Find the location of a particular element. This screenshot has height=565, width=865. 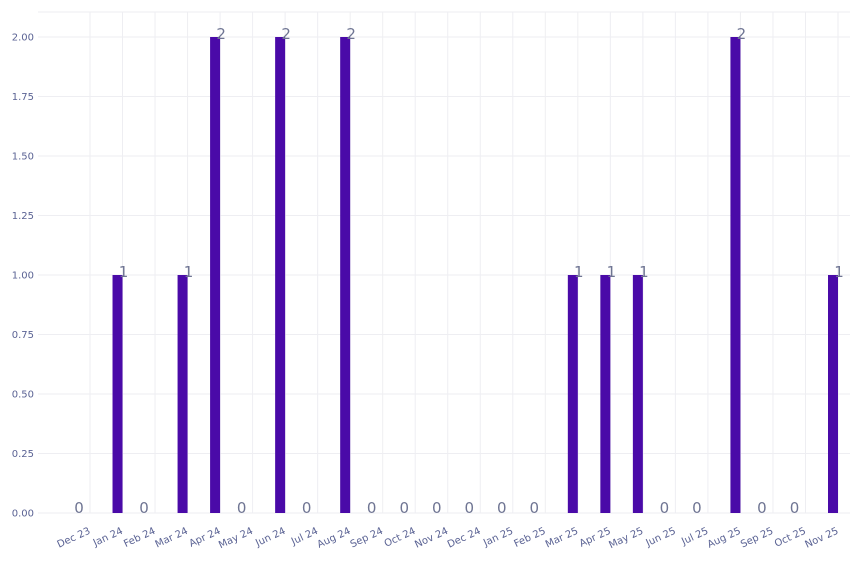

x-tick-label: Dec 23 is located at coordinates (74, 538).